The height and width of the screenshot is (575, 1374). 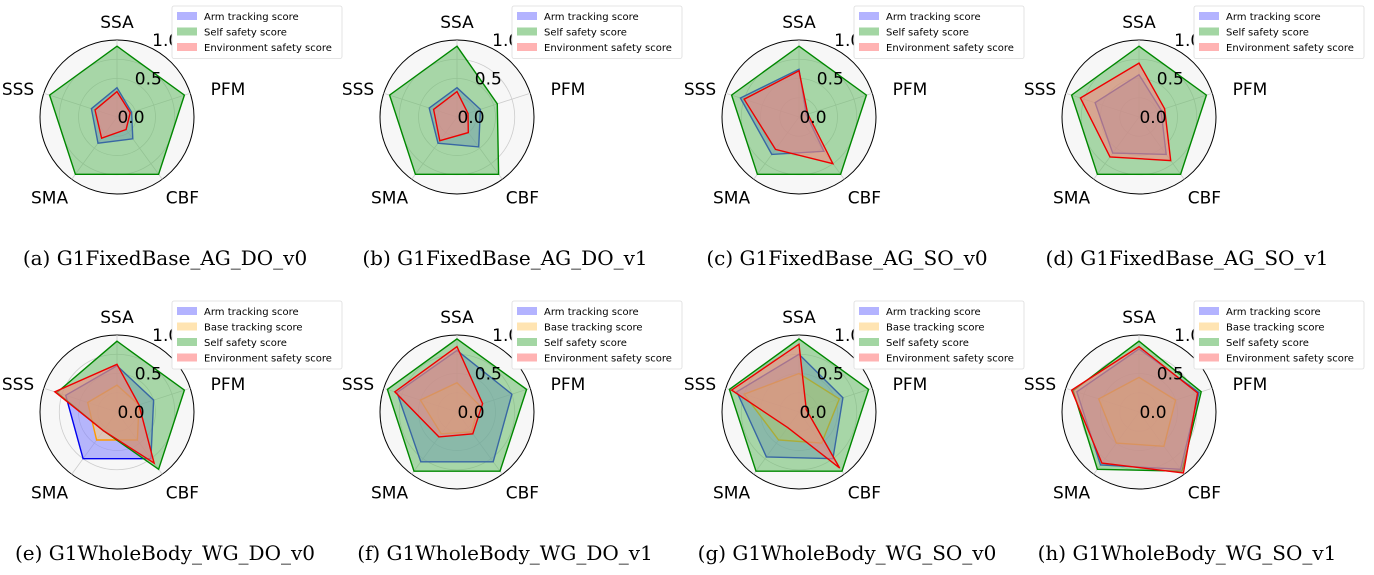 I want to click on panel-caption: (g) G1WholeBody_WG_SO_v0, so click(x=847, y=553).